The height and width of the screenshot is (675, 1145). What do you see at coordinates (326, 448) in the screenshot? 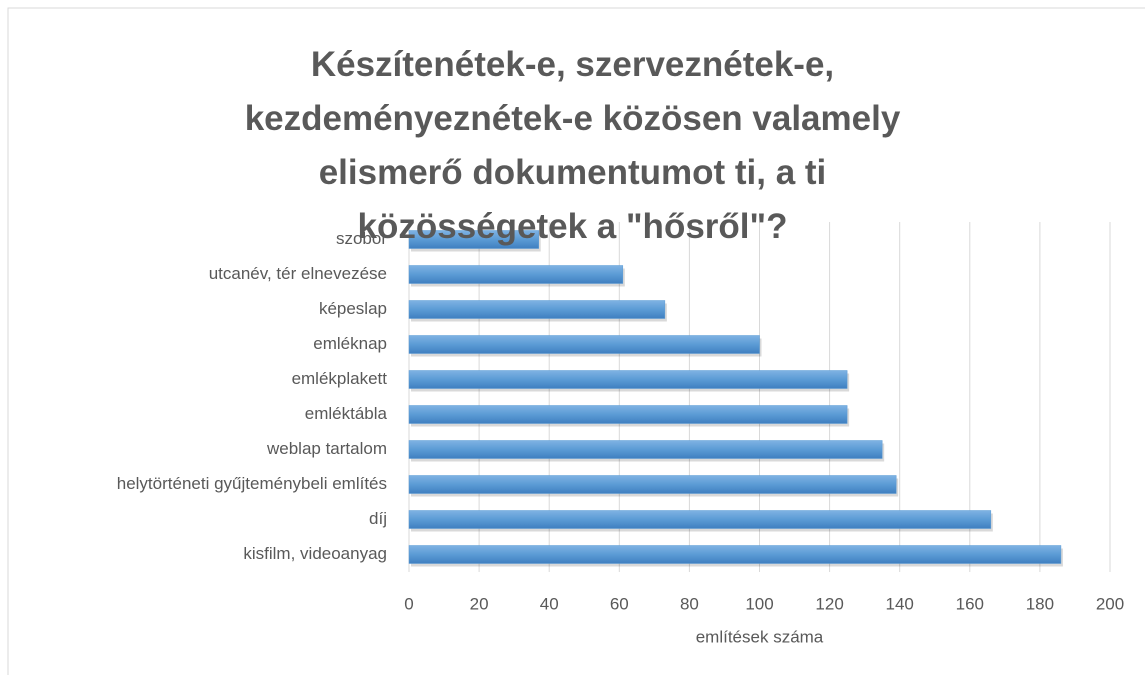
I see `y-tick-label: weblap tartalom` at bounding box center [326, 448].